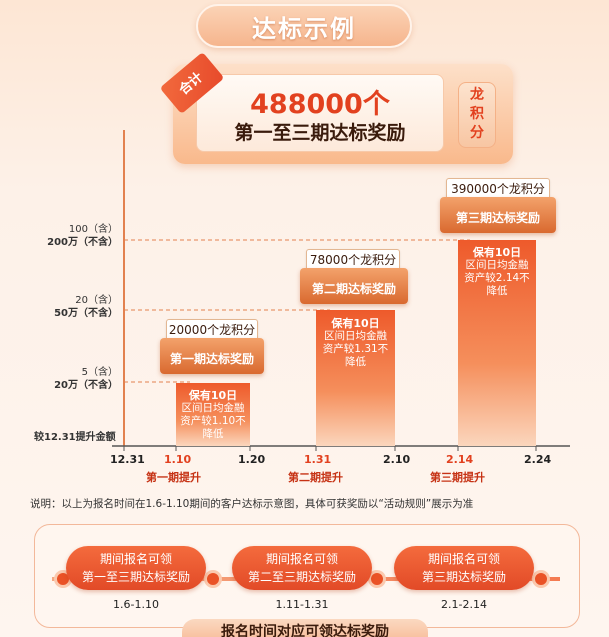  I want to click on timeline-pill-2: 期间报名可领 第二至三期达标奖励, so click(302, 568).